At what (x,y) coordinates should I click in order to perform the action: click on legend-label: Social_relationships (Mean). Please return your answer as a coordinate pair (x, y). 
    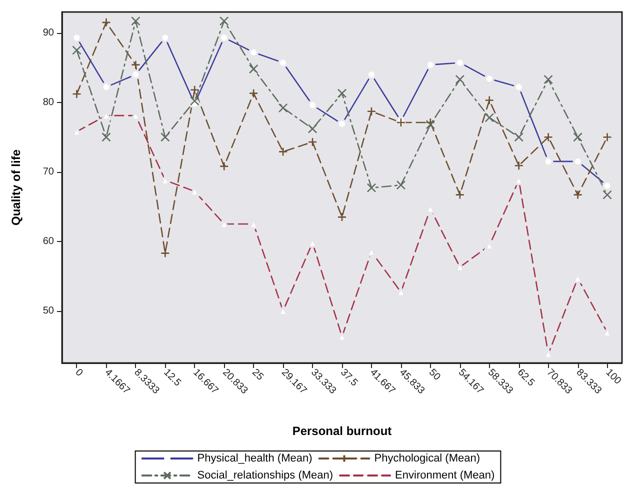
    Looking at the image, I should click on (265, 476).